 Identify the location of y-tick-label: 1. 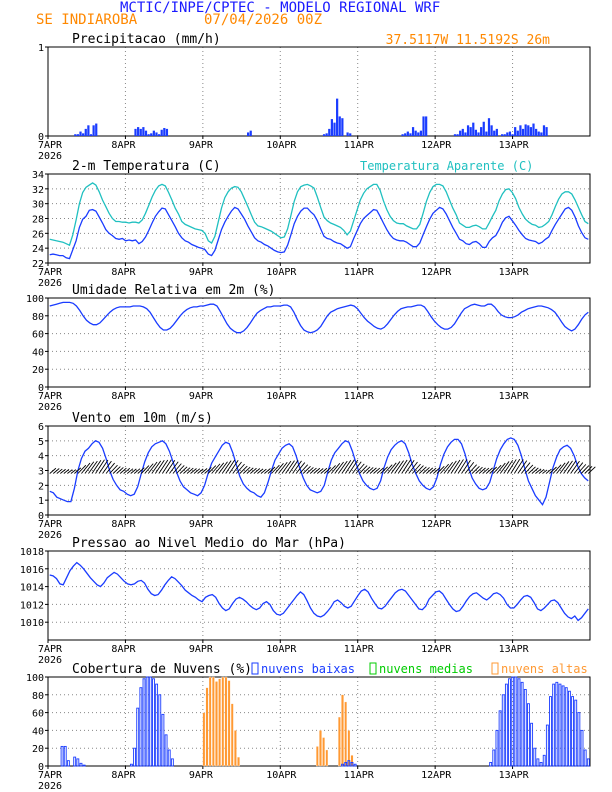
(41, 501).